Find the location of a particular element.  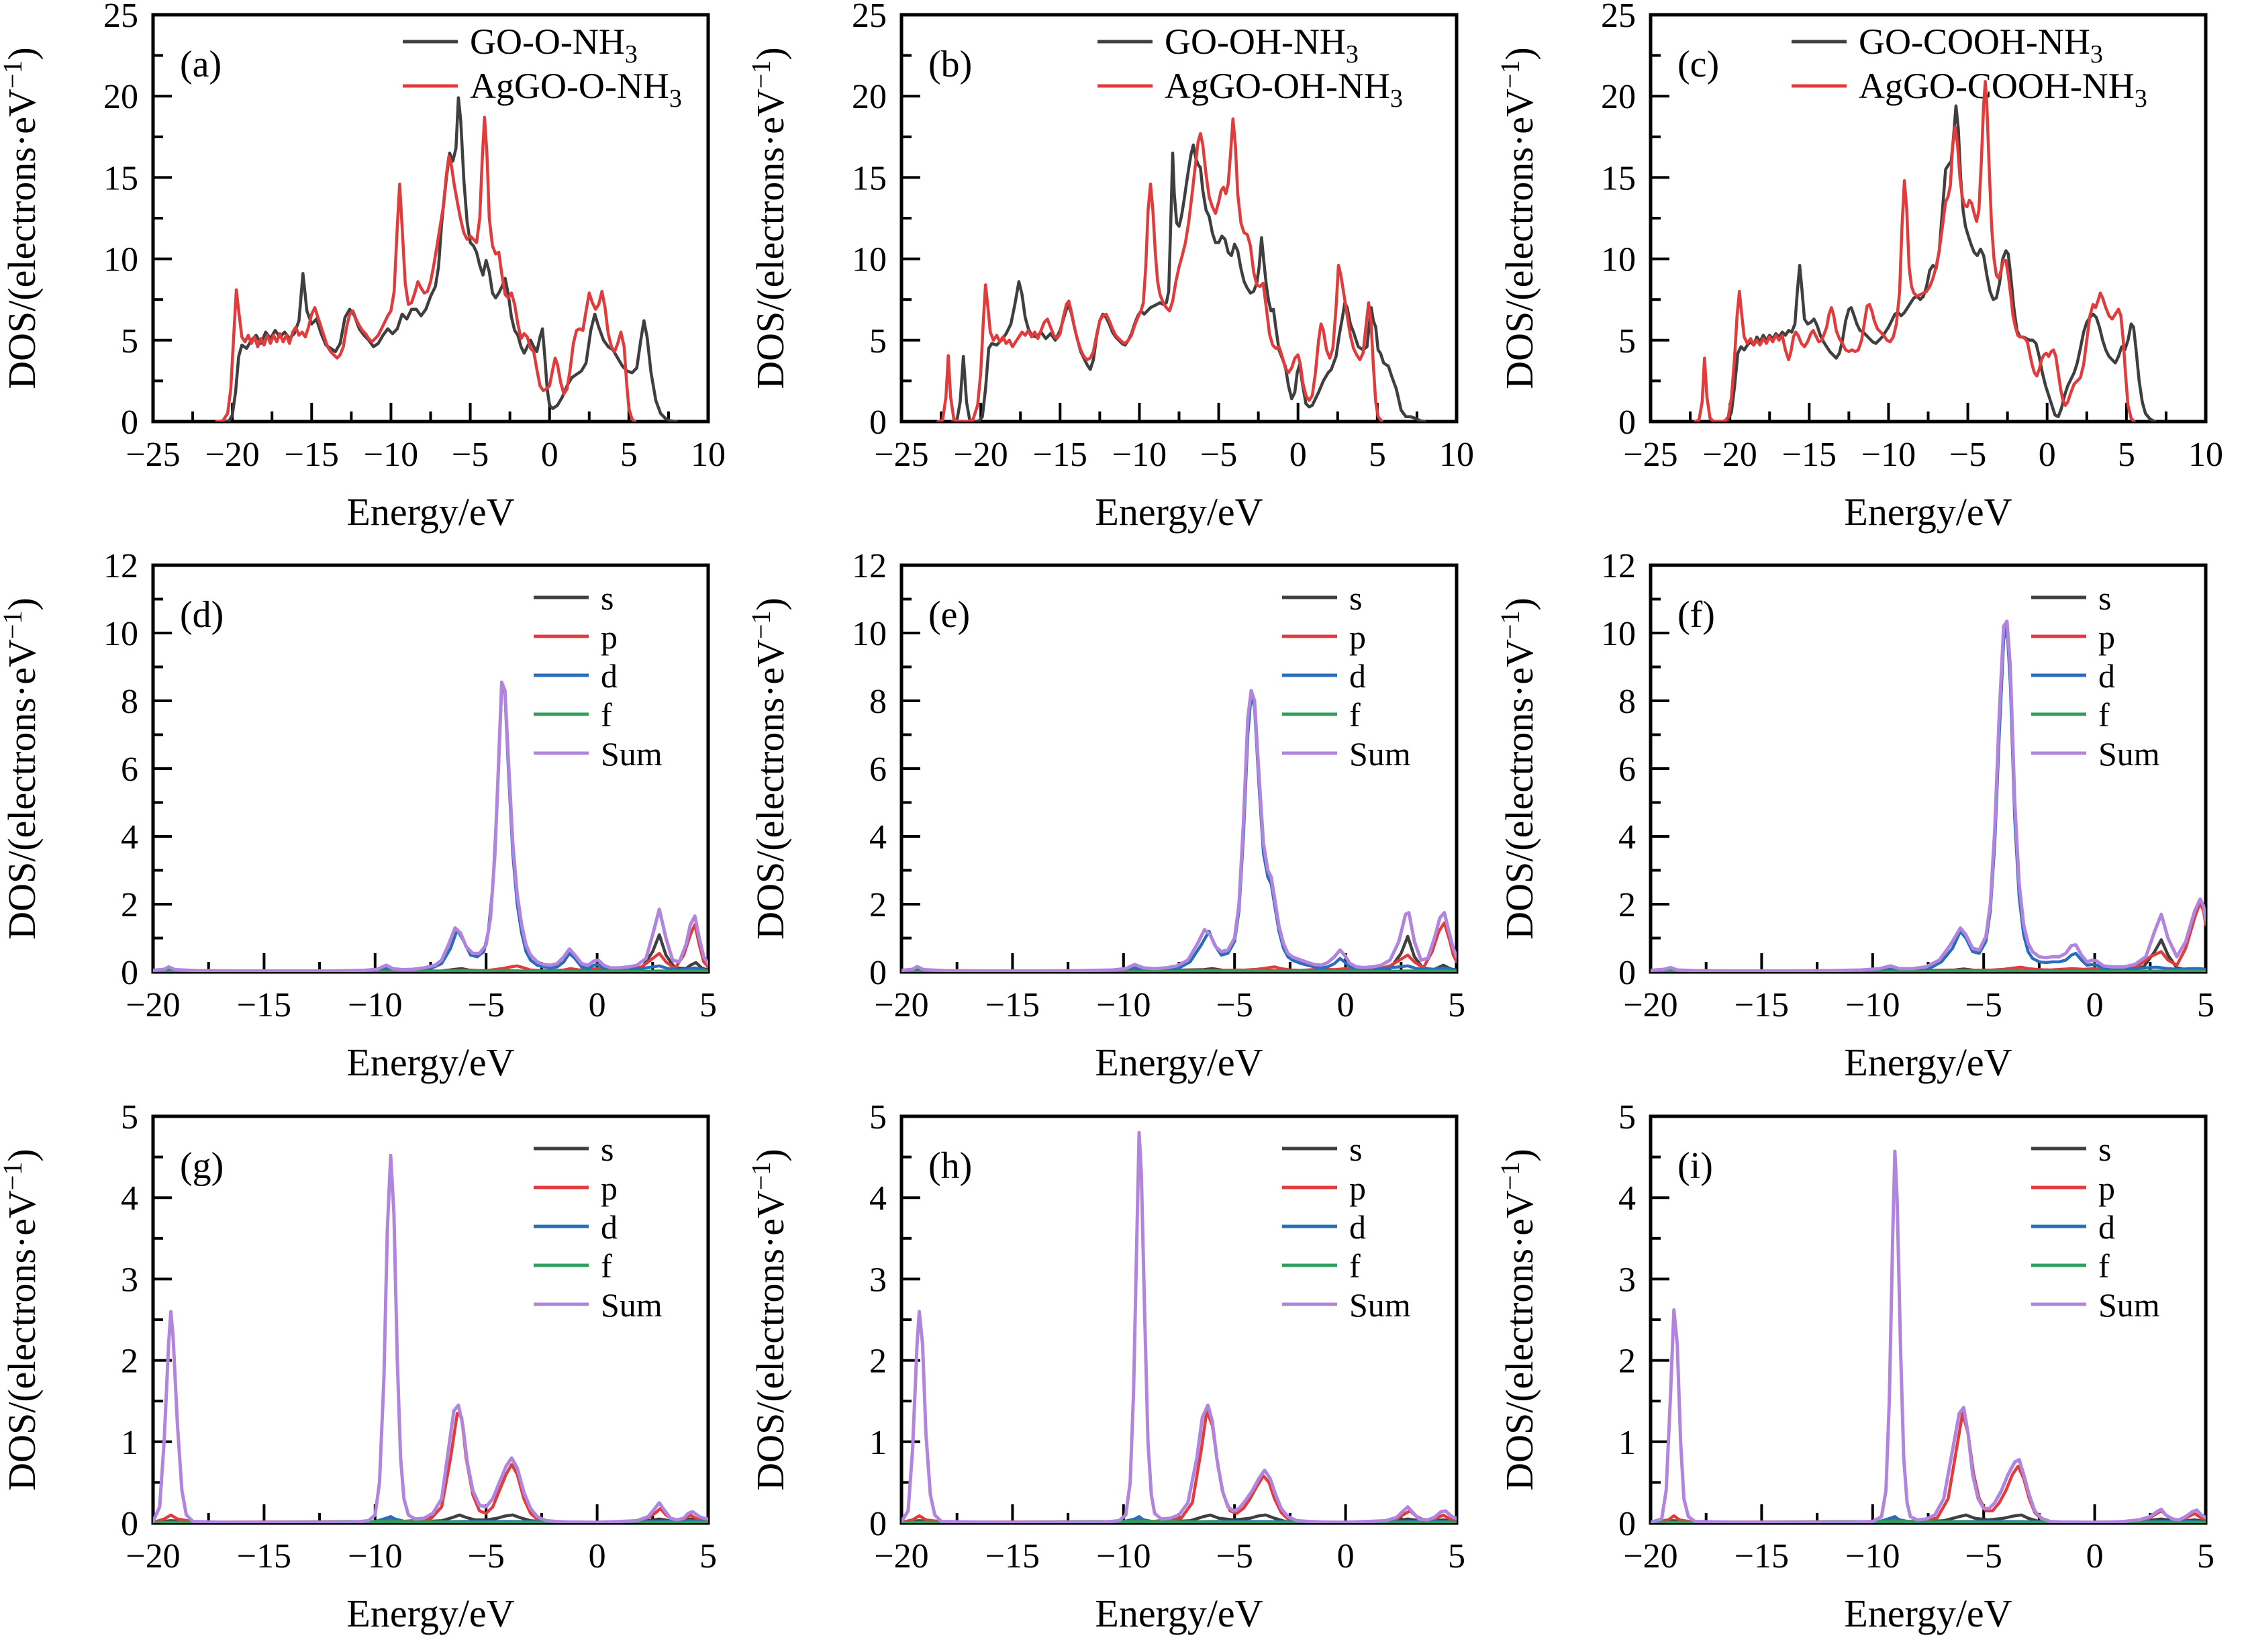

x-tick-label: −10 is located at coordinates (1123, 1005).